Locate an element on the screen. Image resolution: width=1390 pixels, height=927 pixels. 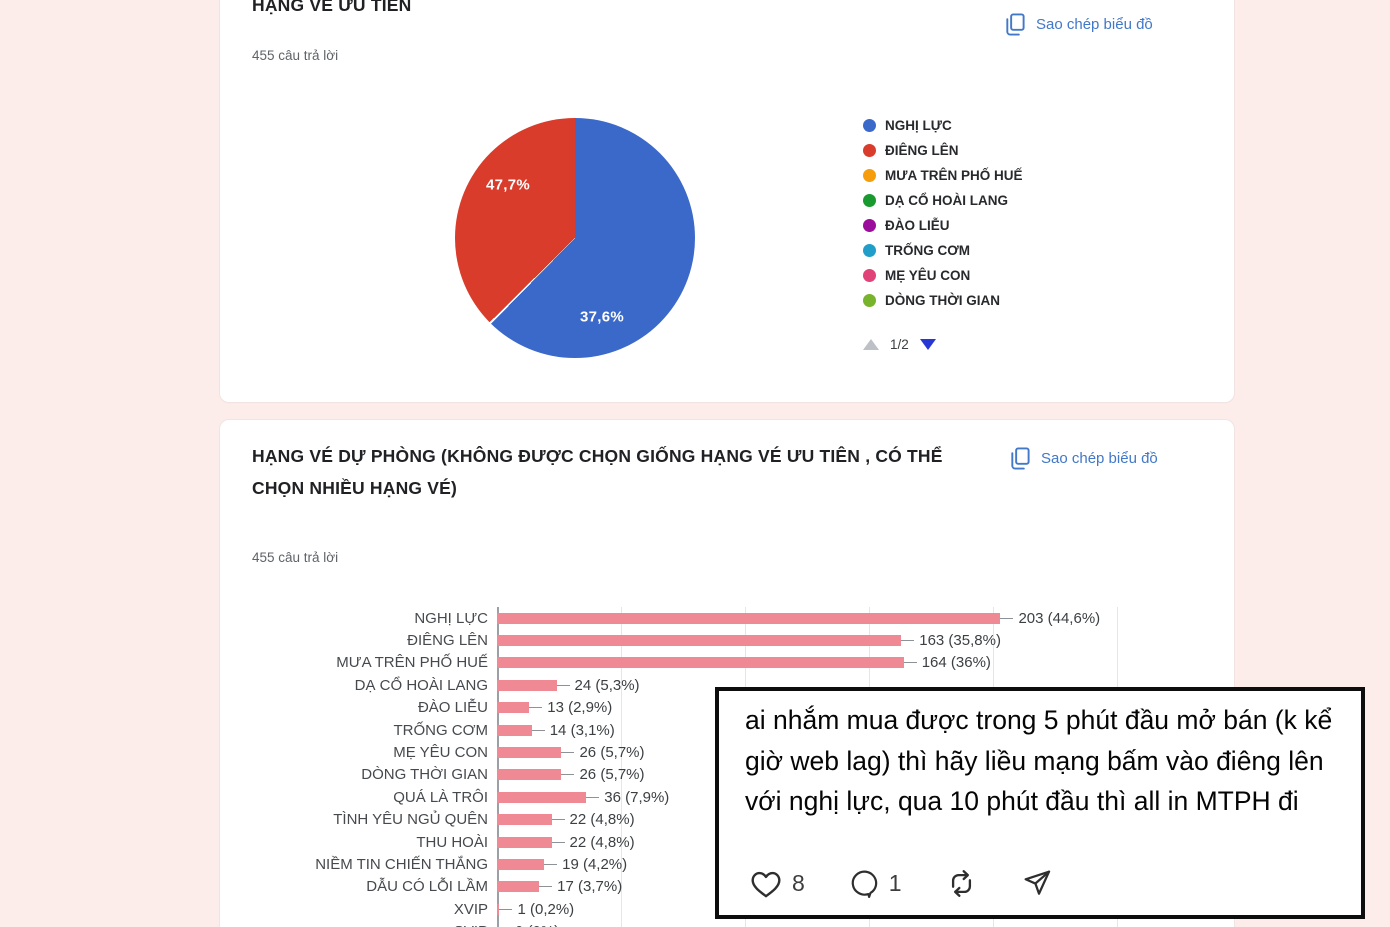
bar-row: XVIP 1 (0,2%) is located at coordinates (727, 909).